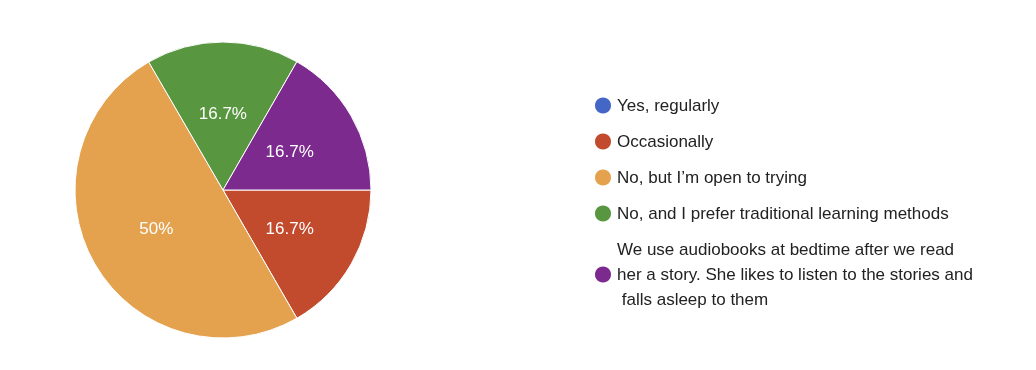 The image size is (1036, 370). I want to click on legend-label: Occasionally, so click(665, 141).